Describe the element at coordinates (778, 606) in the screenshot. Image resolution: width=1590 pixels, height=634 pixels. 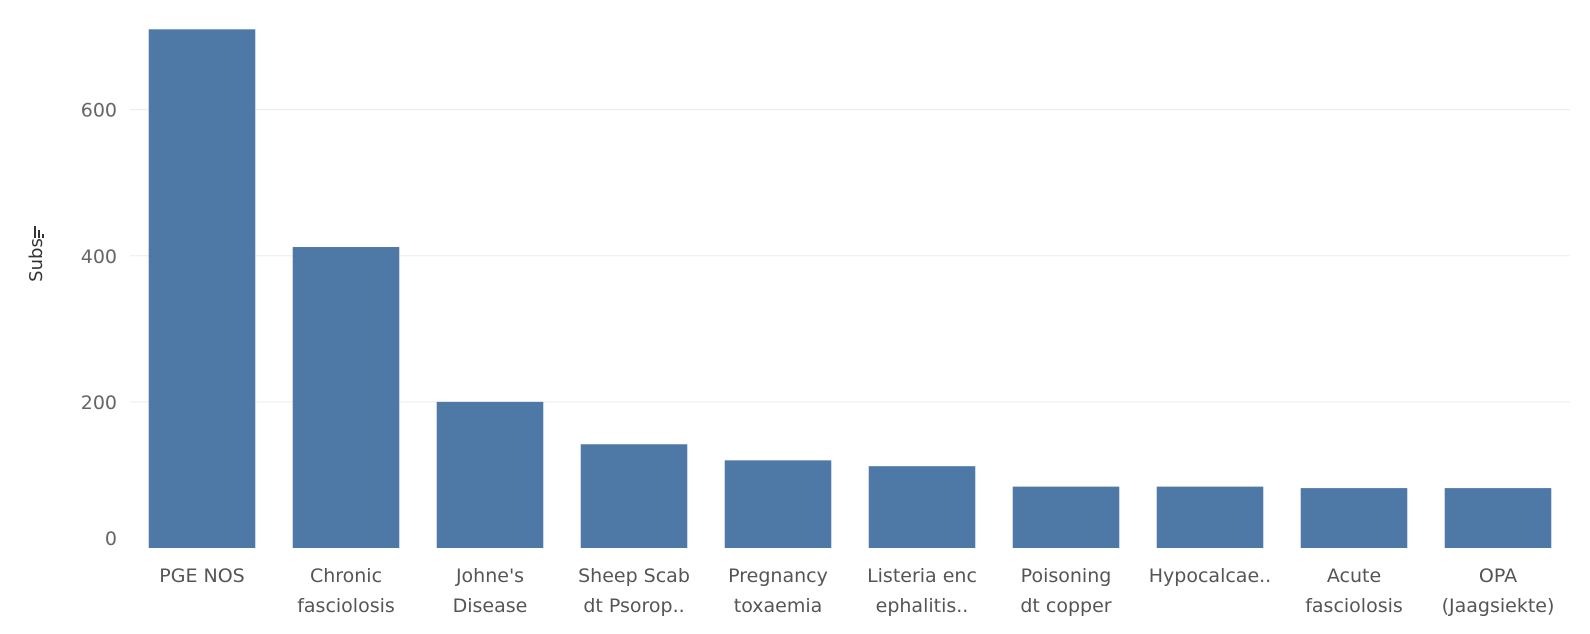
I see `x-category-label-line: toxaemia` at that location.